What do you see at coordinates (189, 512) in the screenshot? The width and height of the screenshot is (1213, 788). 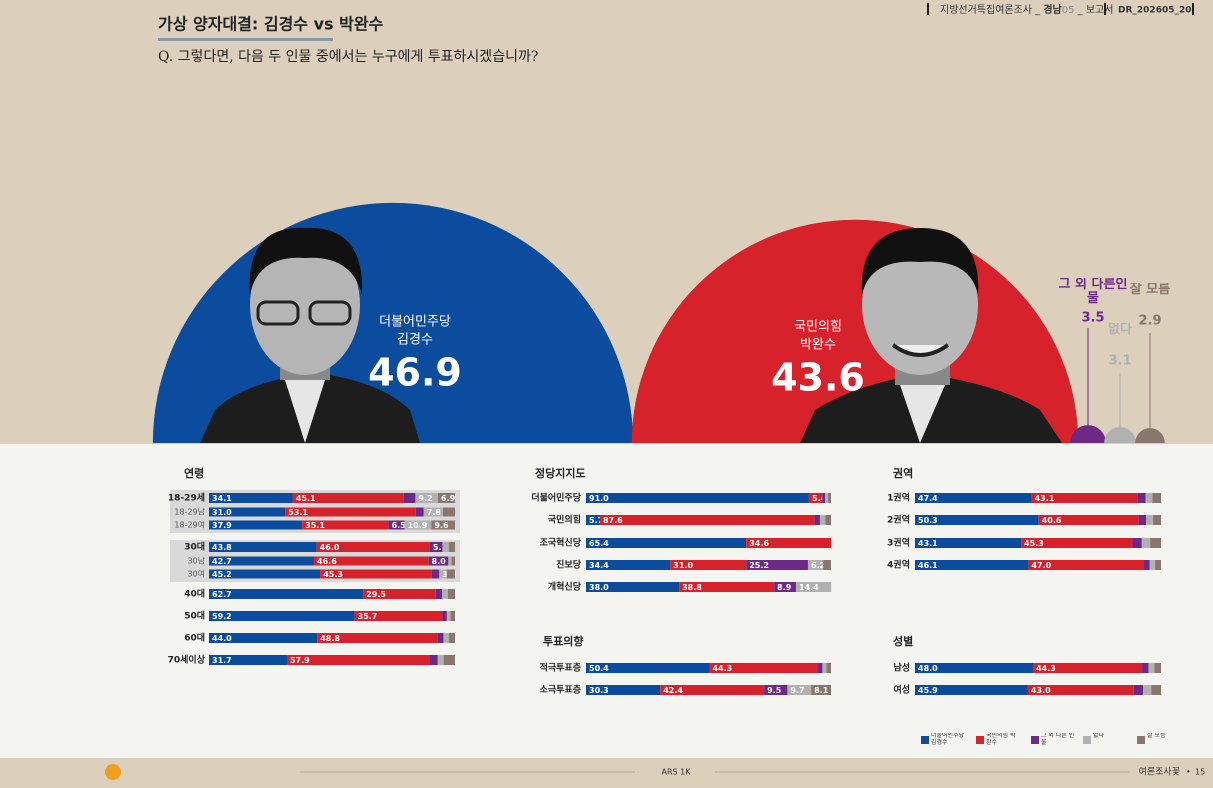 I see `row-label: 18-29남` at bounding box center [189, 512].